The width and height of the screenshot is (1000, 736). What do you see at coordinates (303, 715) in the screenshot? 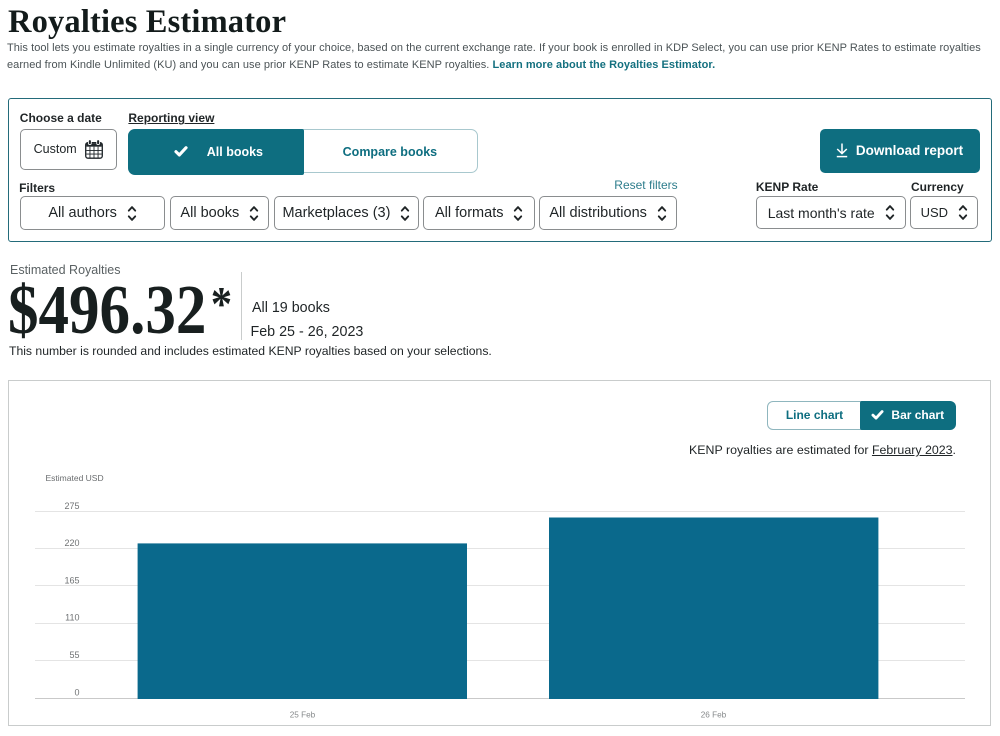
I see `svg-text: 25 Feb` at bounding box center [303, 715].